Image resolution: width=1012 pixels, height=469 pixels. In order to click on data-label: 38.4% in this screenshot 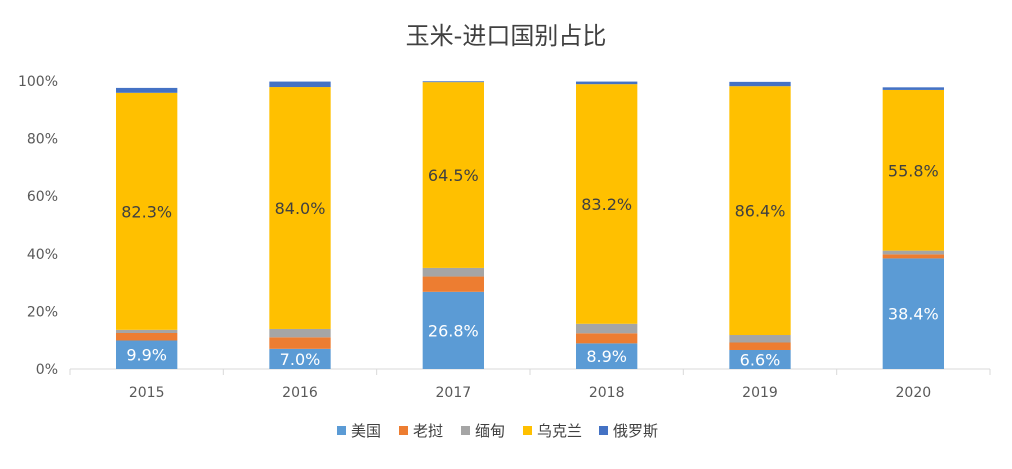, I will do `click(913, 314)`.